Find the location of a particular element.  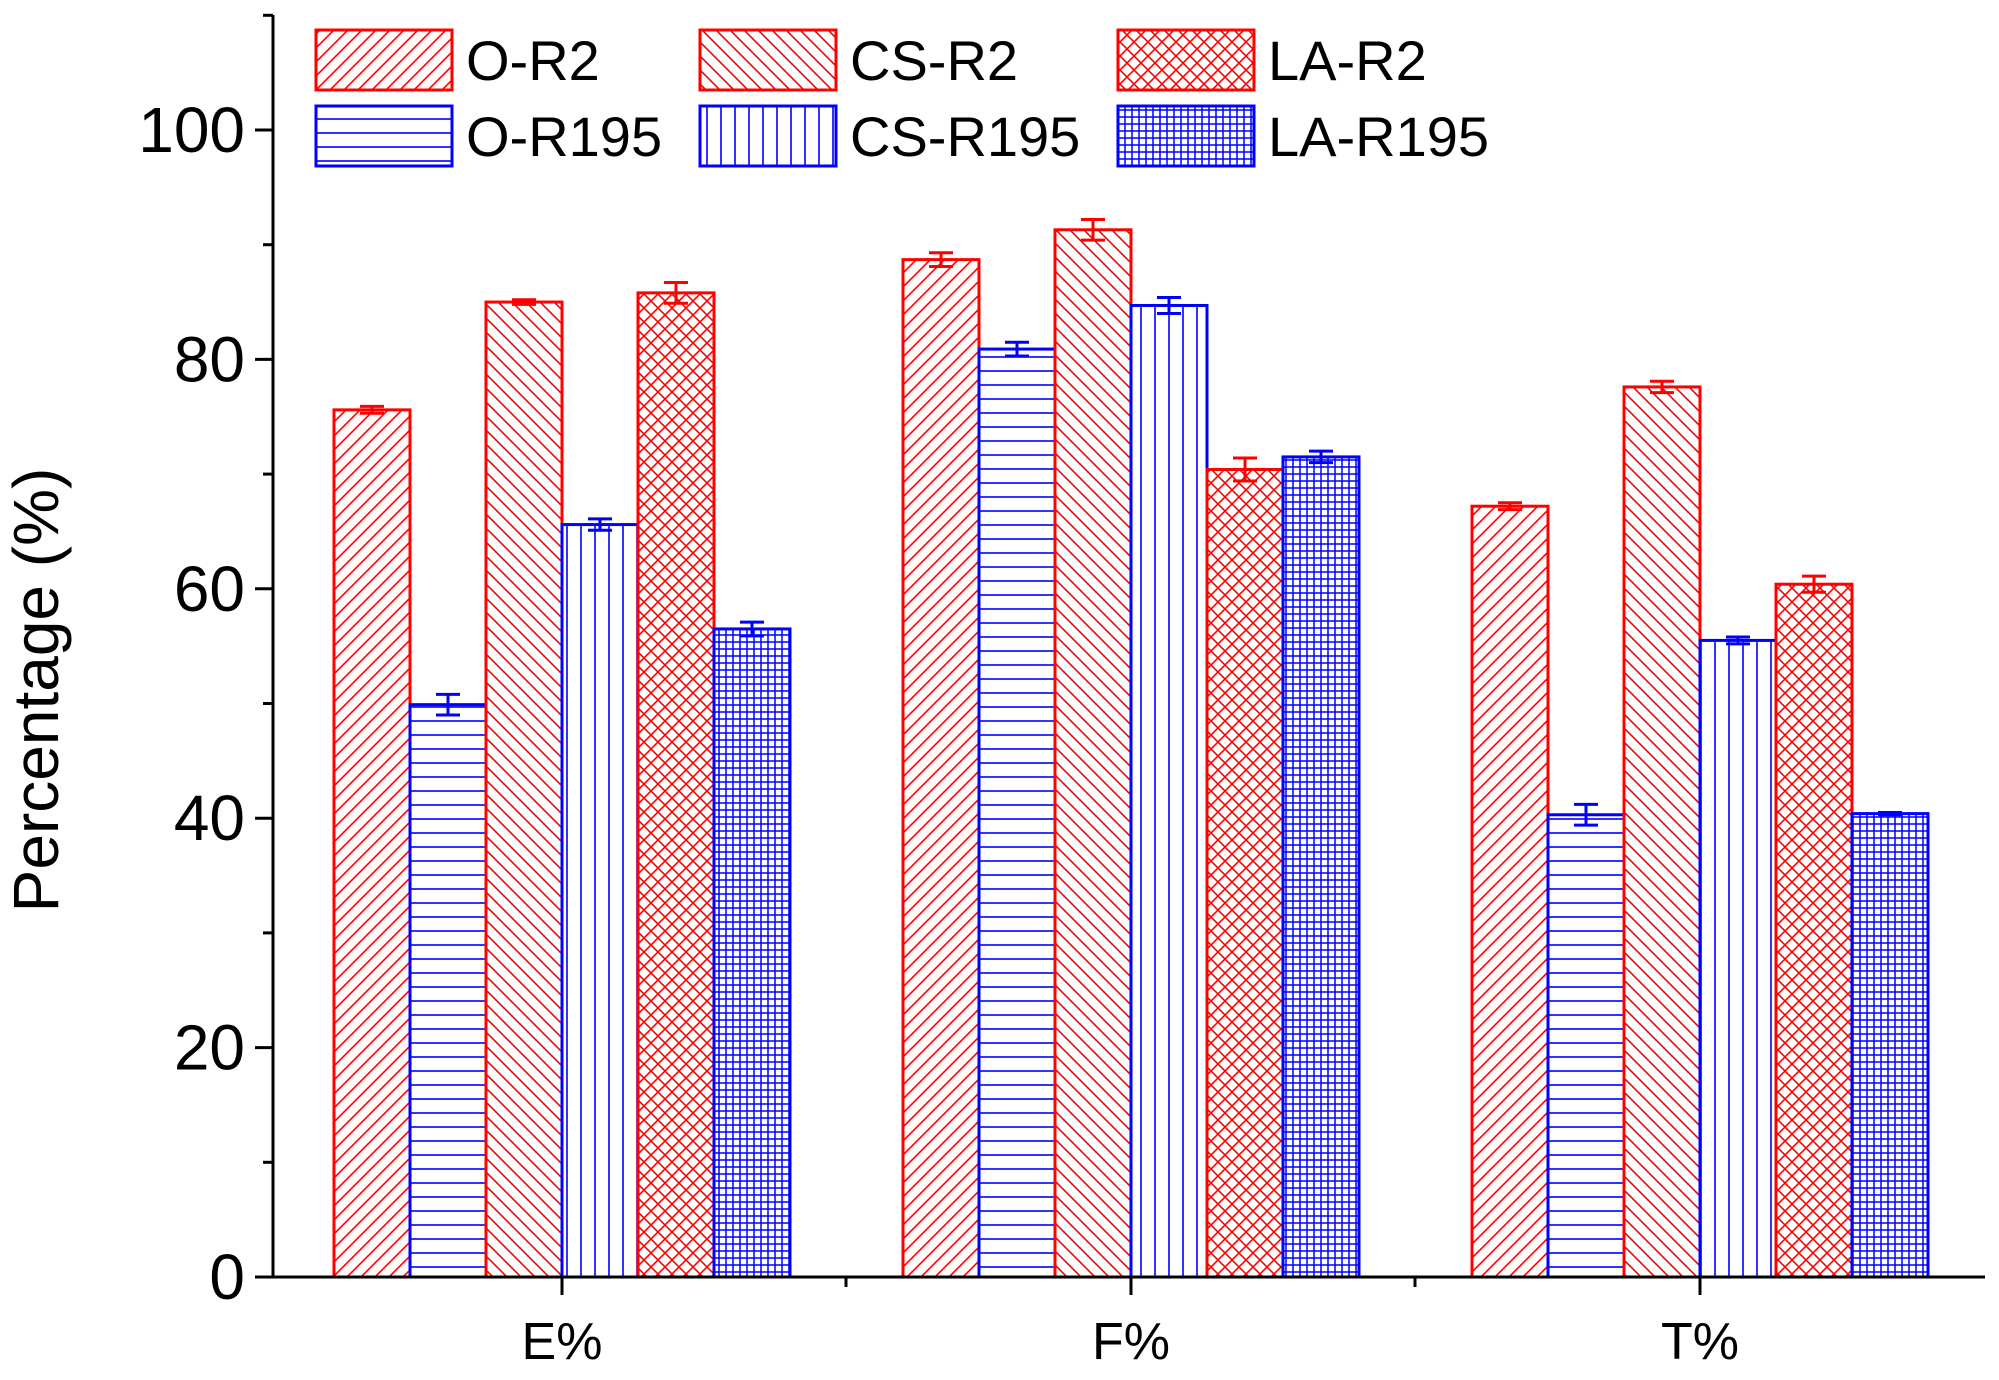

legend: O-R2 CS-R2 LA-R2 O-R195 CS-R195 LA-R195 is located at coordinates (901, 98).